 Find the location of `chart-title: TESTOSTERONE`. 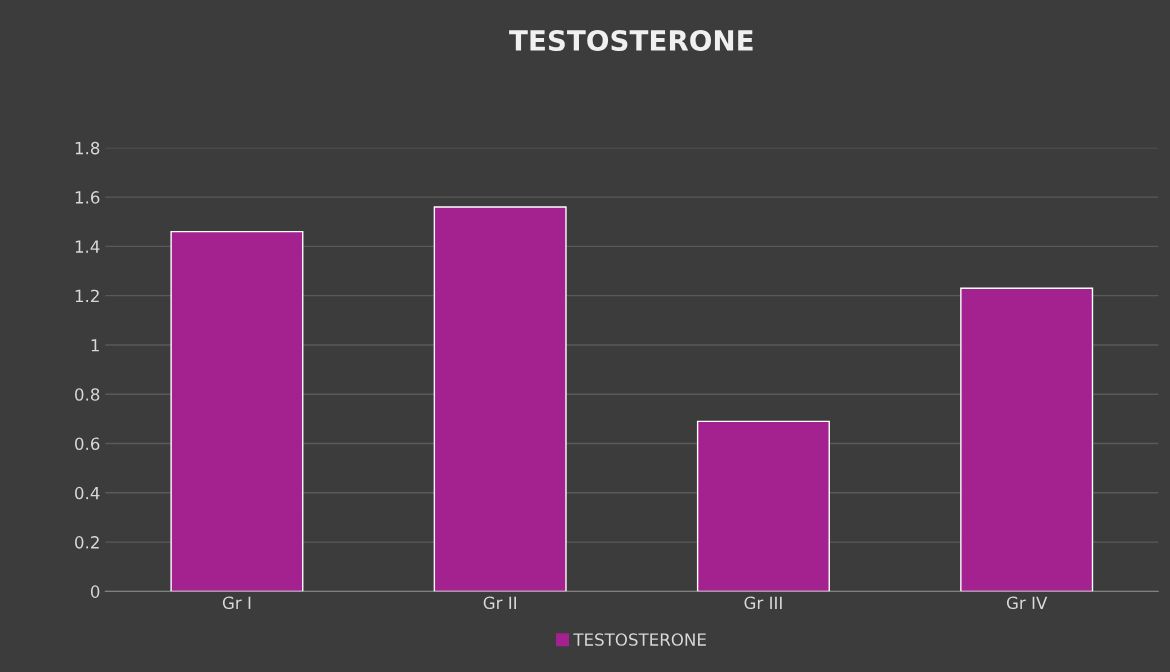

chart-title: TESTOSTERONE is located at coordinates (631, 41).